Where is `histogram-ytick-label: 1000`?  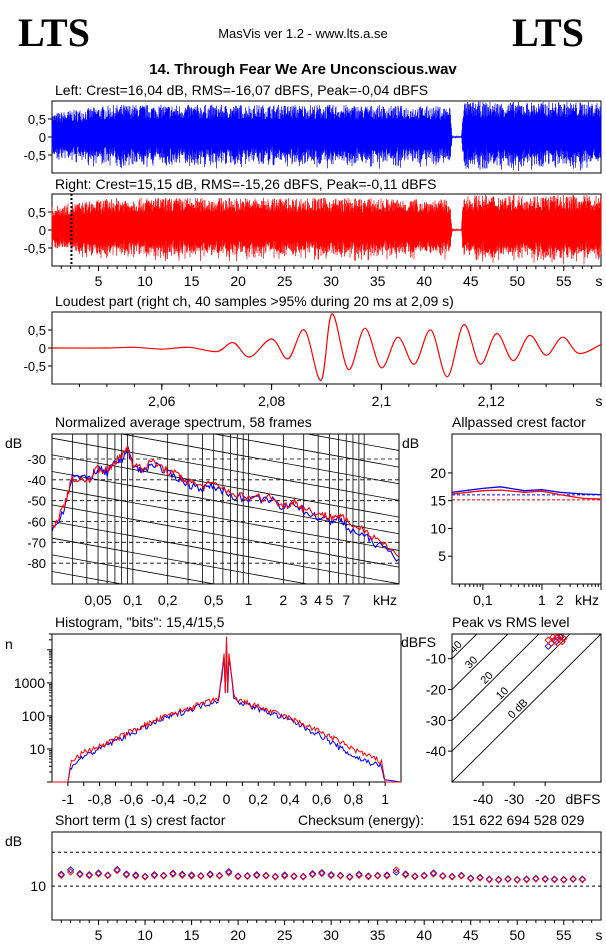
histogram-ytick-label: 1000 is located at coordinates (29, 683).